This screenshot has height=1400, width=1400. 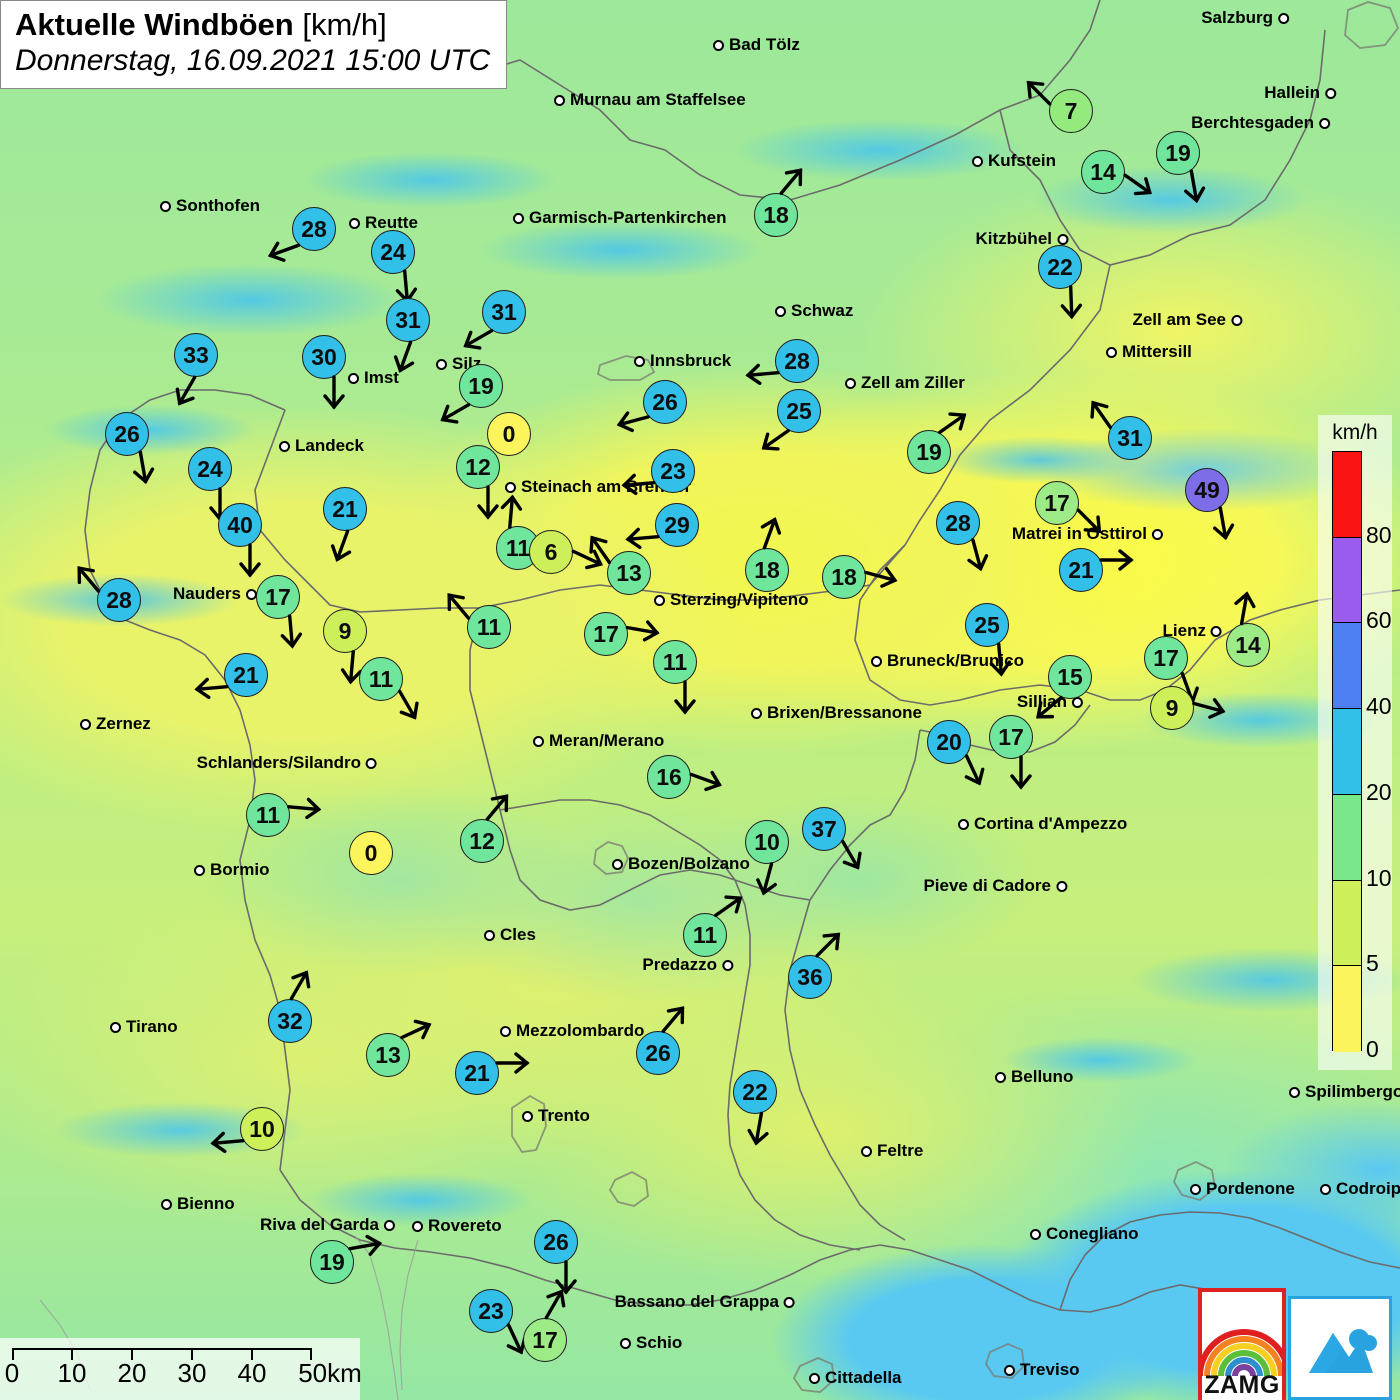 What do you see at coordinates (662, 526) in the screenshot?
I see `wind-station-marker: 29` at bounding box center [662, 526].